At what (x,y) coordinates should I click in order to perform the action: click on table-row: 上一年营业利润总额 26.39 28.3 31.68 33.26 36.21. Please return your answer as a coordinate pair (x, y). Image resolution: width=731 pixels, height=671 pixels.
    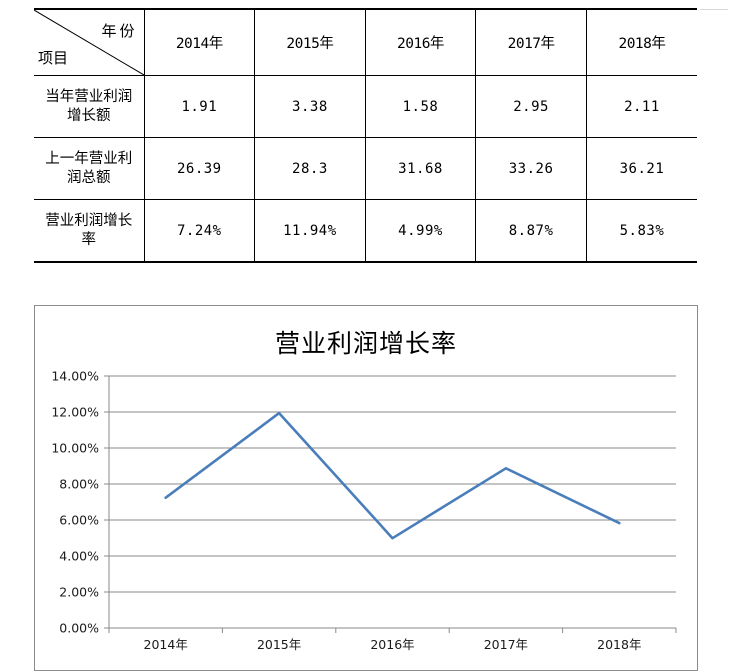
    Looking at the image, I should click on (365, 169).